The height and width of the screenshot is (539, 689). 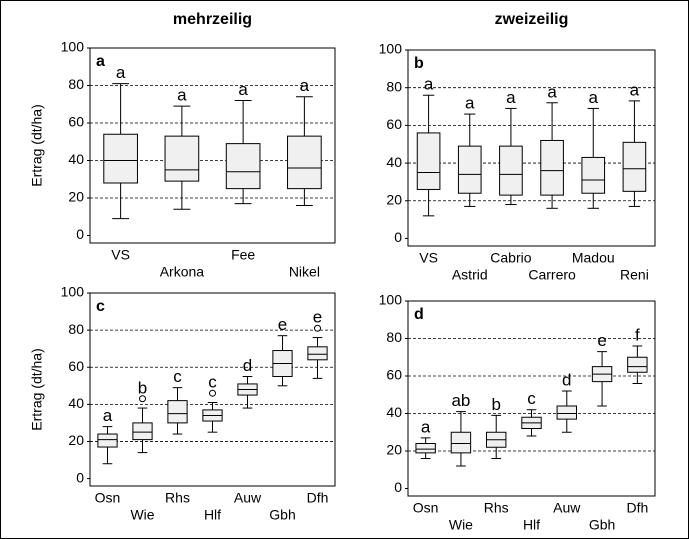 What do you see at coordinates (419, 63) in the screenshot?
I see `panel-label: b` at bounding box center [419, 63].